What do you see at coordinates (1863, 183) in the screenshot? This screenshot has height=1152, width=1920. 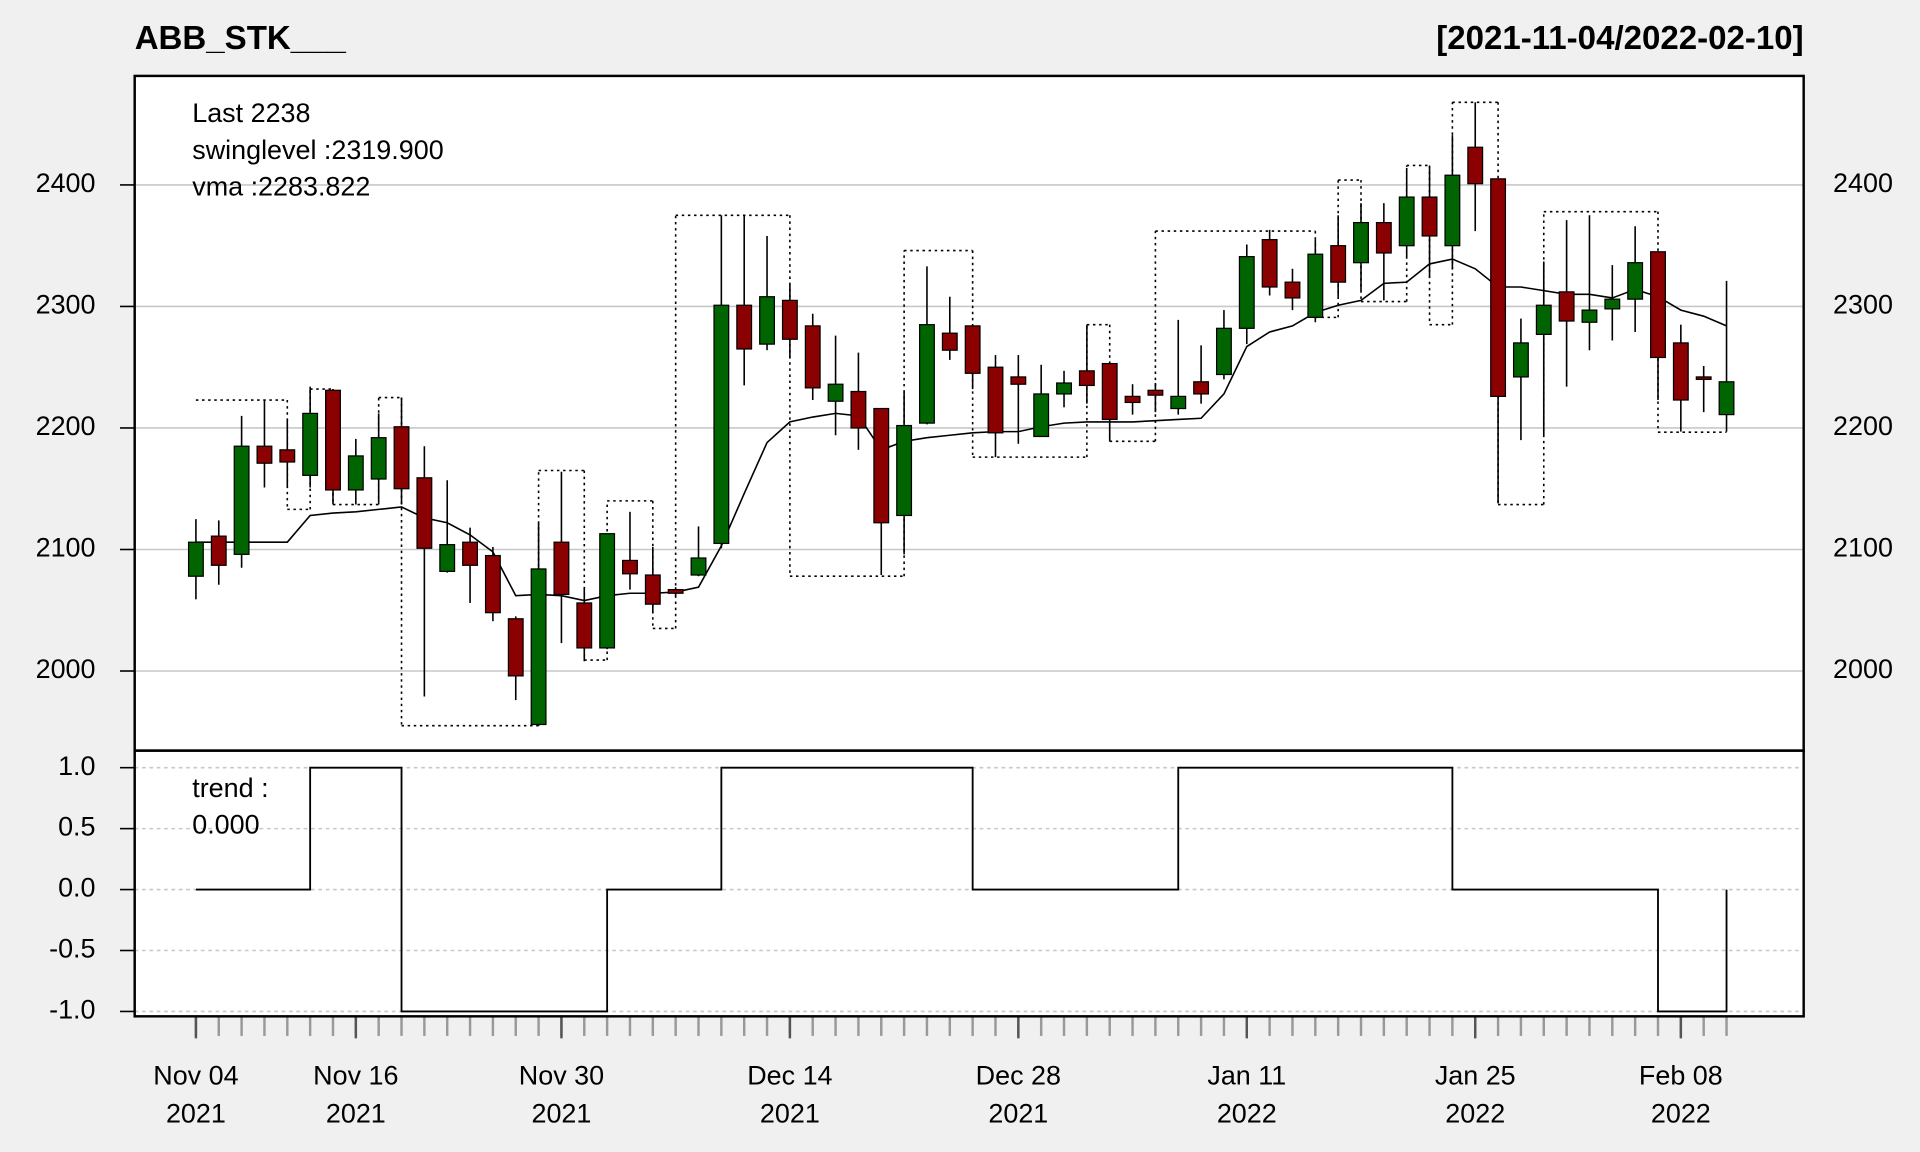 I see `y-tick-label-right: 2400` at bounding box center [1863, 183].